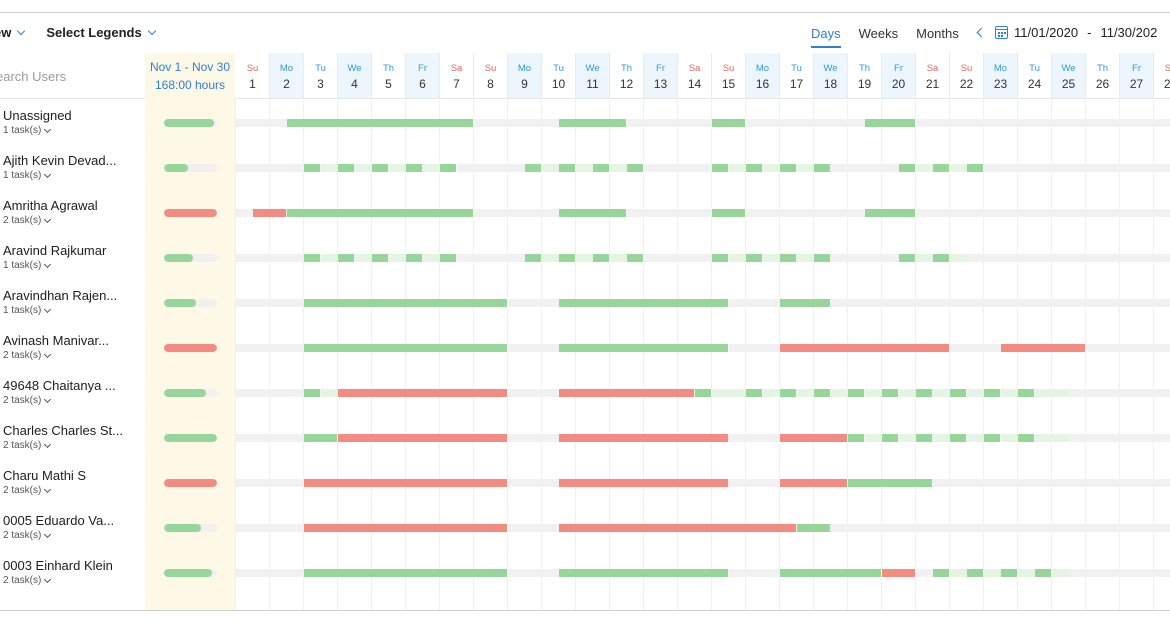 Image resolution: width=1170 pixels, height=623 pixels. Describe the element at coordinates (33, 76) in the screenshot. I see `search-users-input: earch Users` at that location.